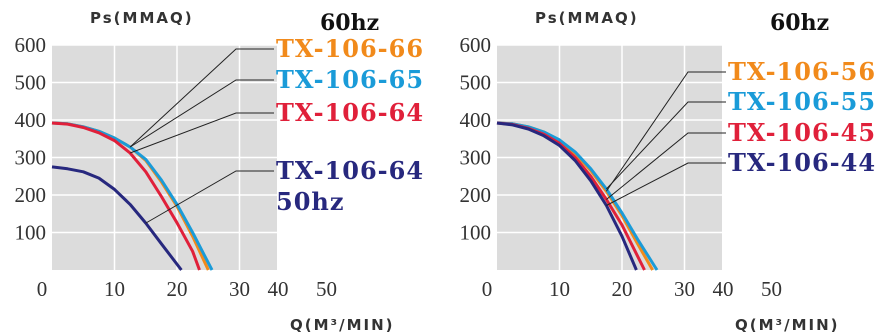 This screenshot has height=333, width=883. What do you see at coordinates (142, 18) in the screenshot?
I see `left-y-axis-title: Ps(MMAQ)` at bounding box center [142, 18].